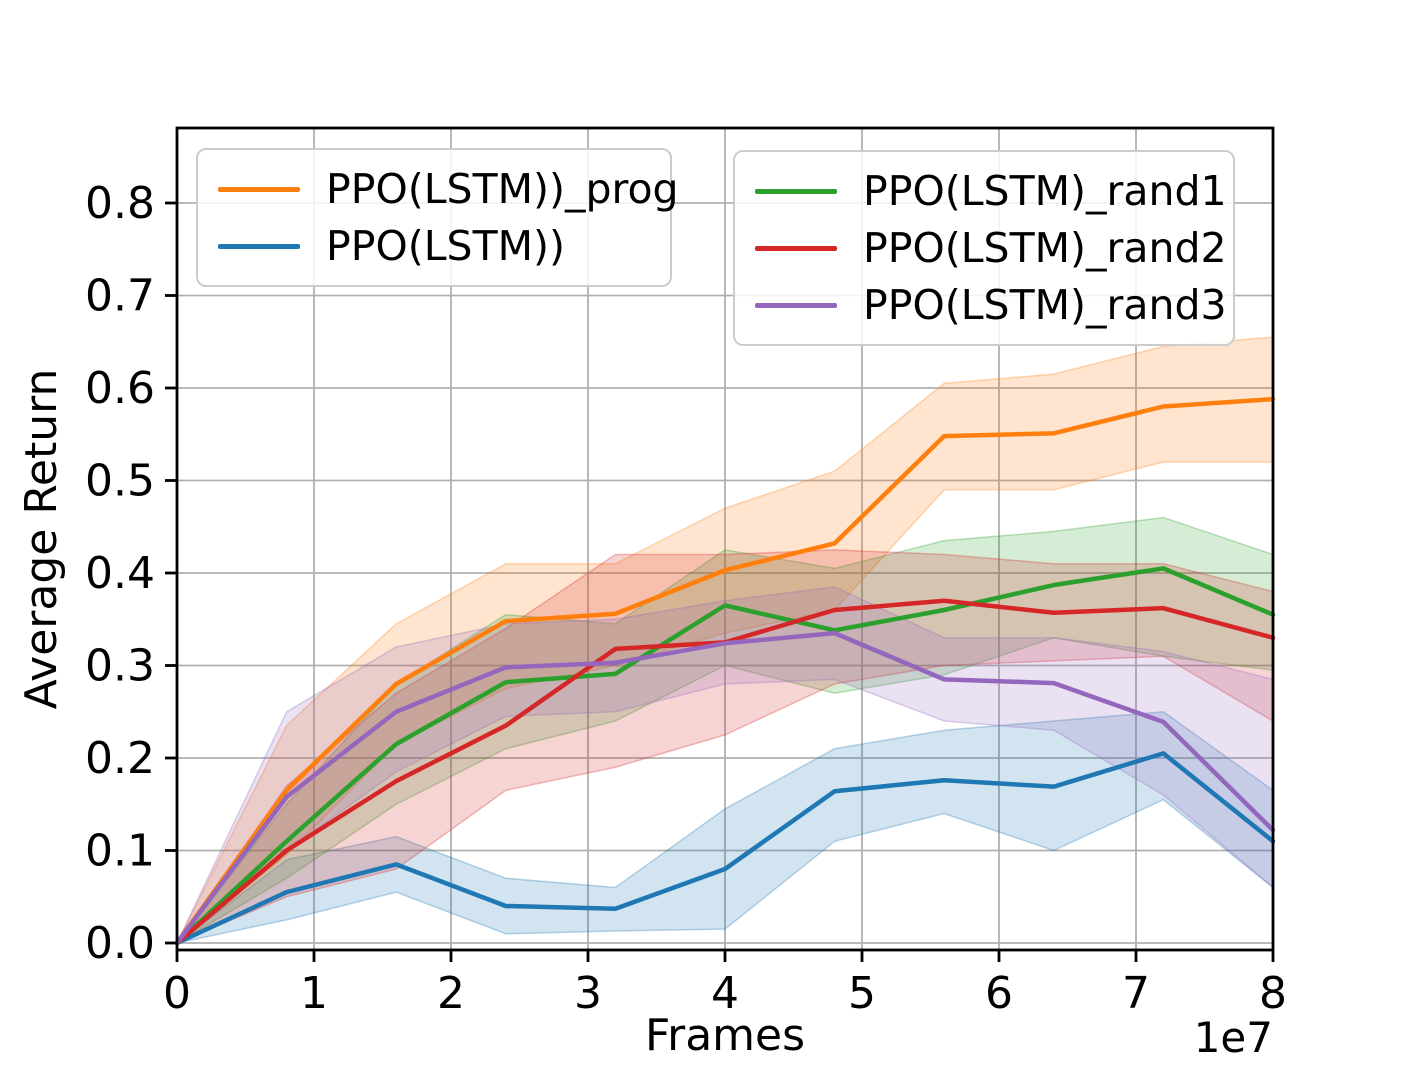 The image size is (1414, 1070). I want to click on y-tick-label: 0.2, so click(120, 758).